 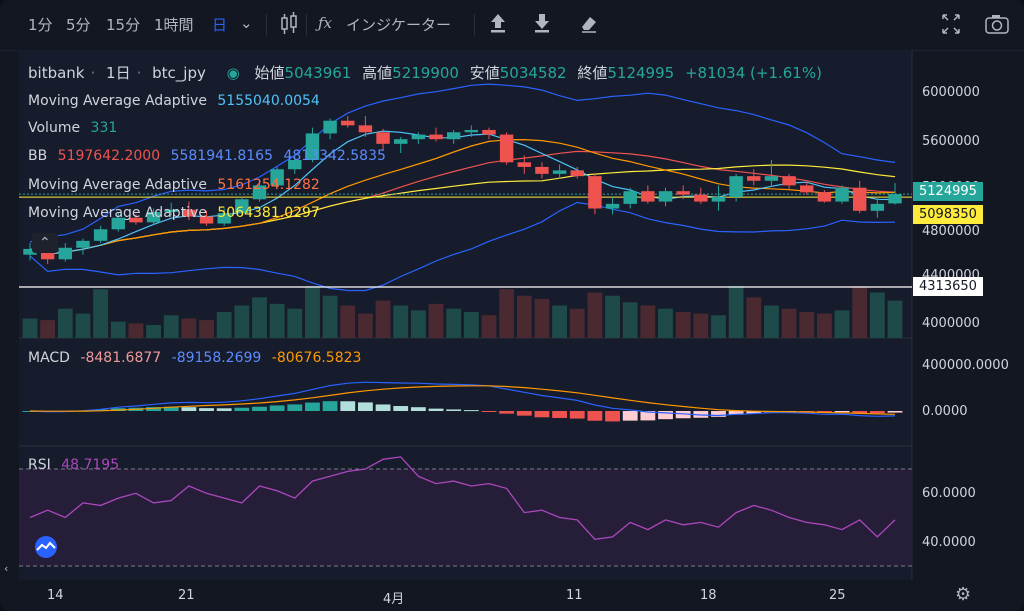 What do you see at coordinates (268, 213) in the screenshot?
I see `ma3-value: 5064381.0297` at bounding box center [268, 213].